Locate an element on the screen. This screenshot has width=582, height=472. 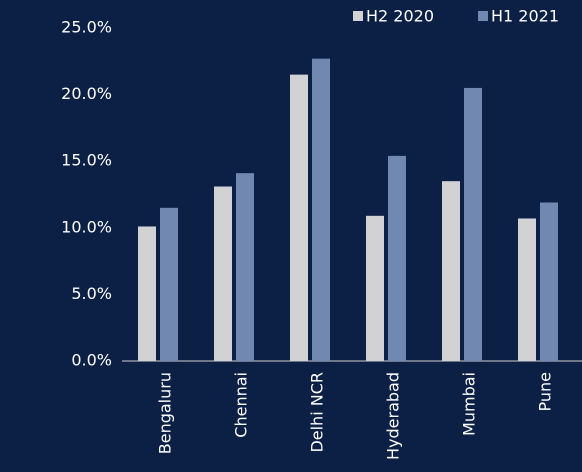
y-tick-label: 0.0% is located at coordinates (91, 360).